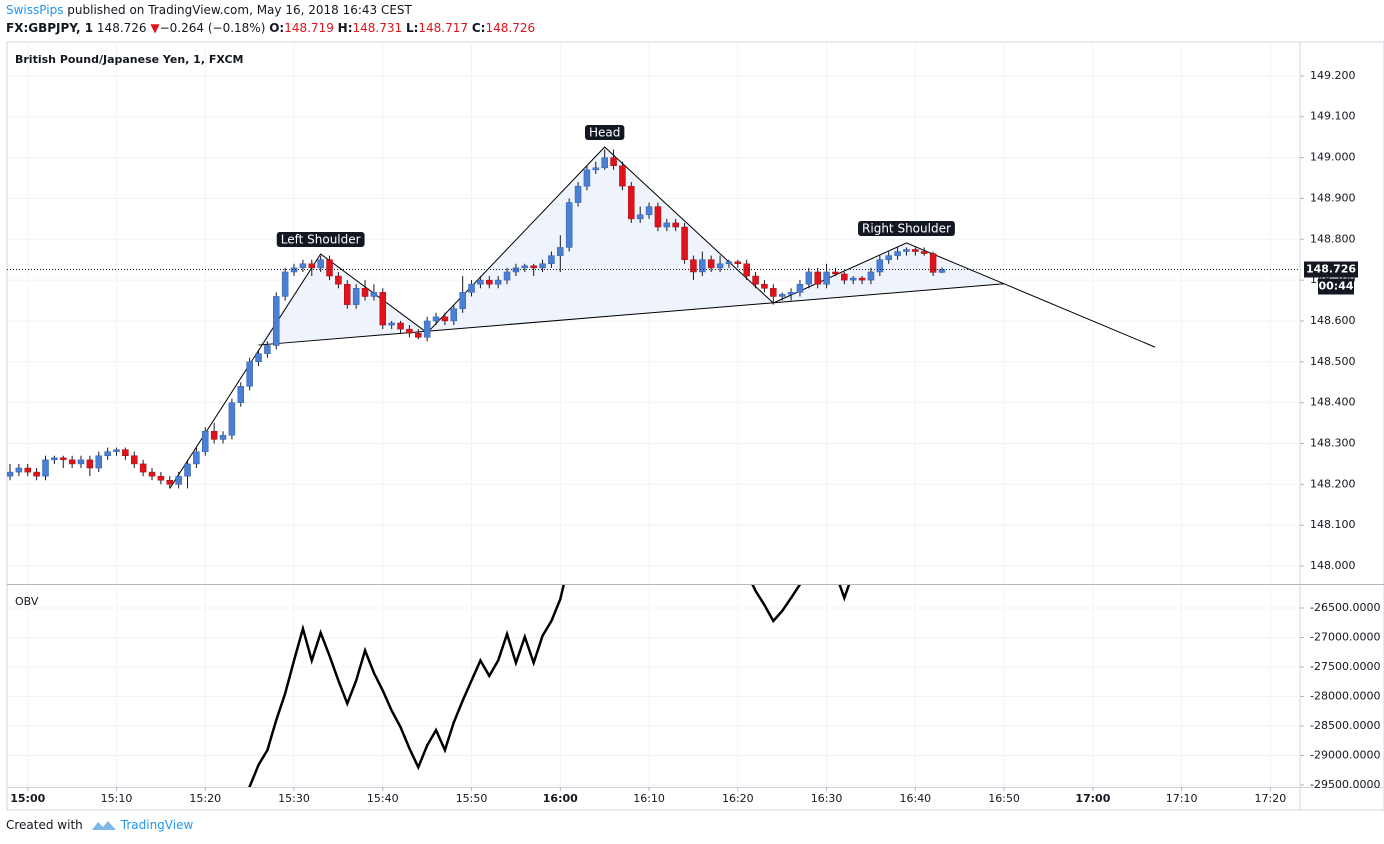 The width and height of the screenshot is (1384, 844). I want to click on pattern-fill, so click(631, 246).